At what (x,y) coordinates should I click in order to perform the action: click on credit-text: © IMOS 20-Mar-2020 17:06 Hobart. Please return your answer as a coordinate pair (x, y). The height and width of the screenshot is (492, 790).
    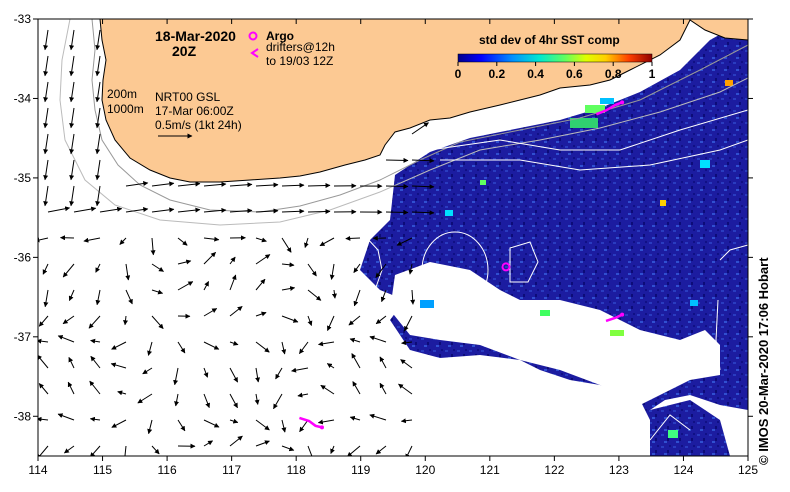
    Looking at the image, I should click on (763, 361).